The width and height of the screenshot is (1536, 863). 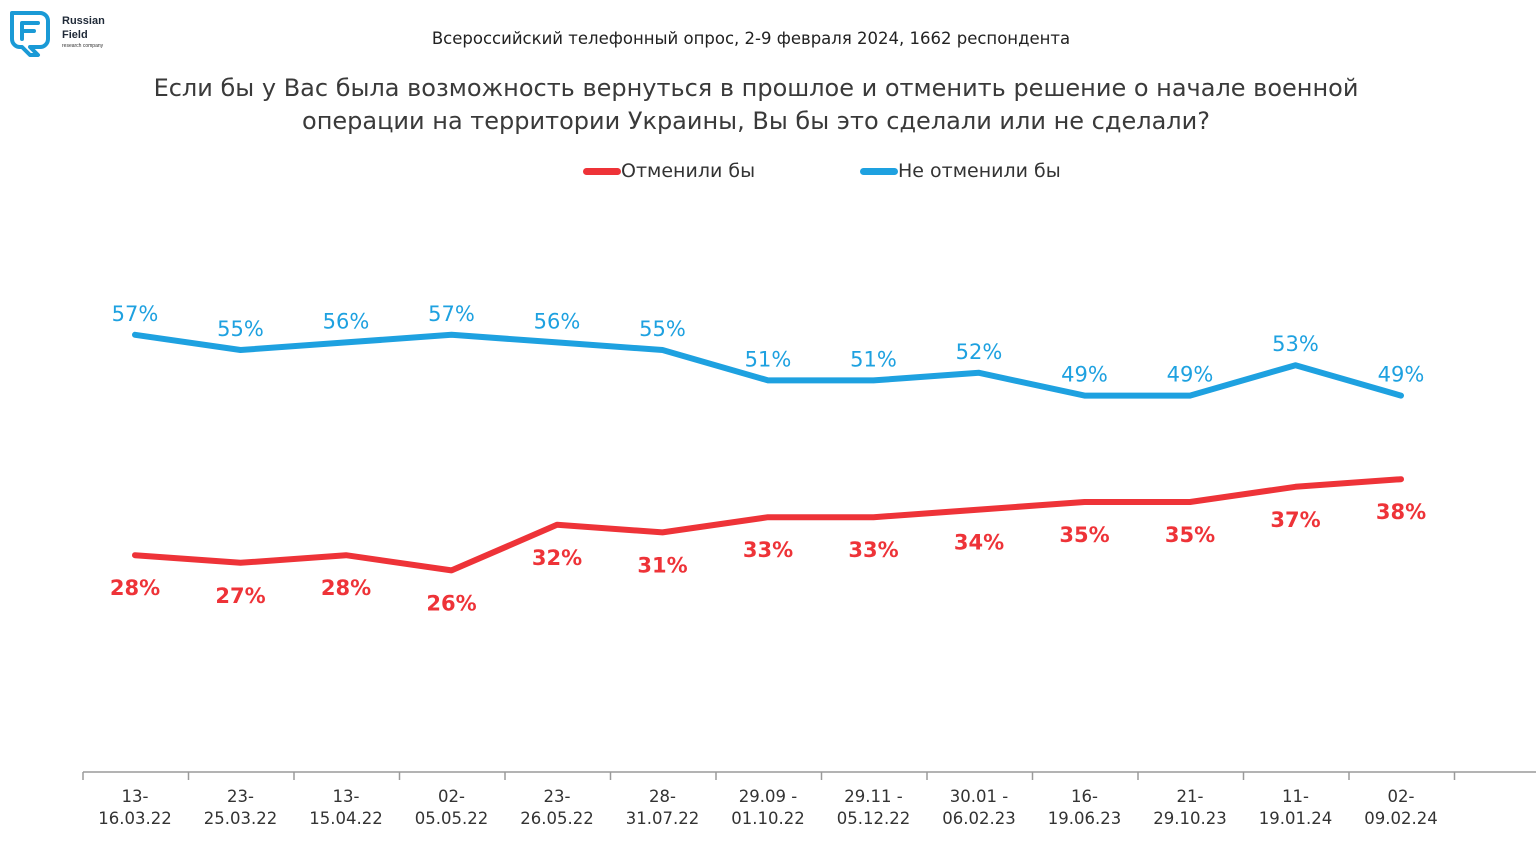 What do you see at coordinates (1295, 818) in the screenshot?
I see `x-tick-label-line: 19.01.24` at bounding box center [1295, 818].